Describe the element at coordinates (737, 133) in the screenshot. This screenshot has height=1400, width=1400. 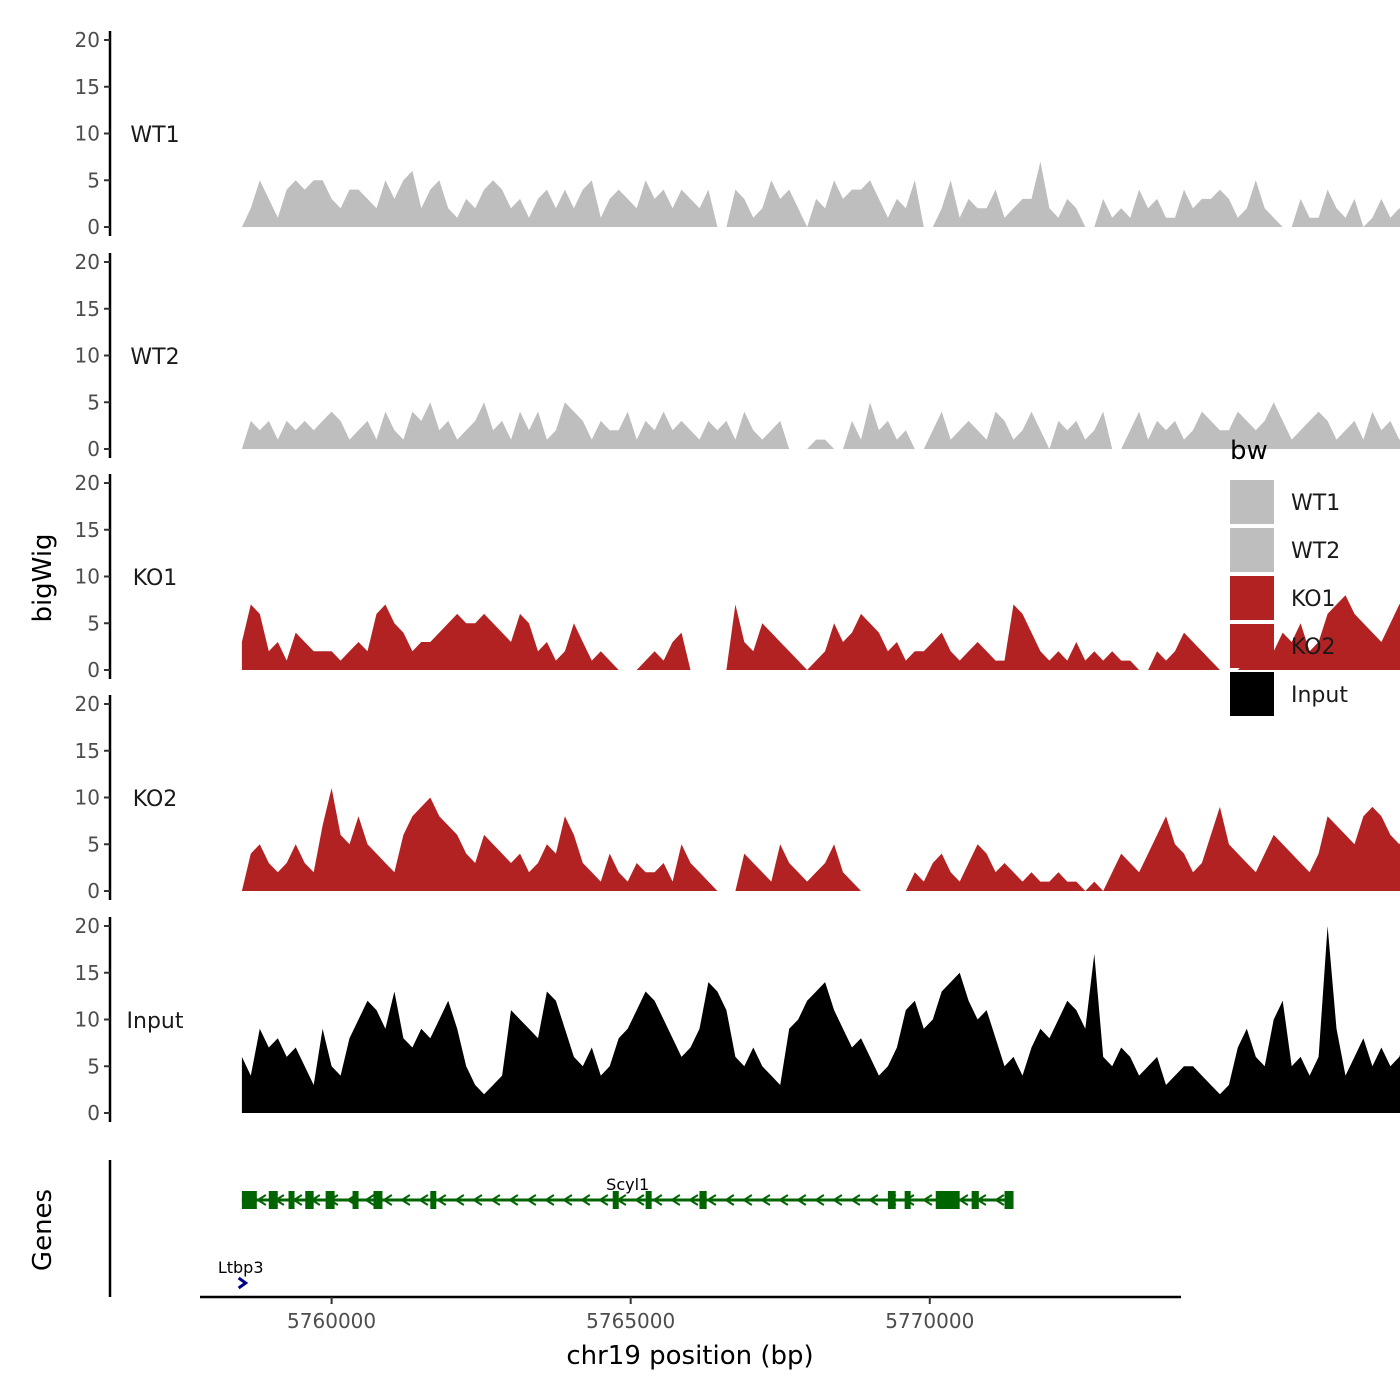
I see `track-wt1: 0 5 10 15 20 WT1` at that location.